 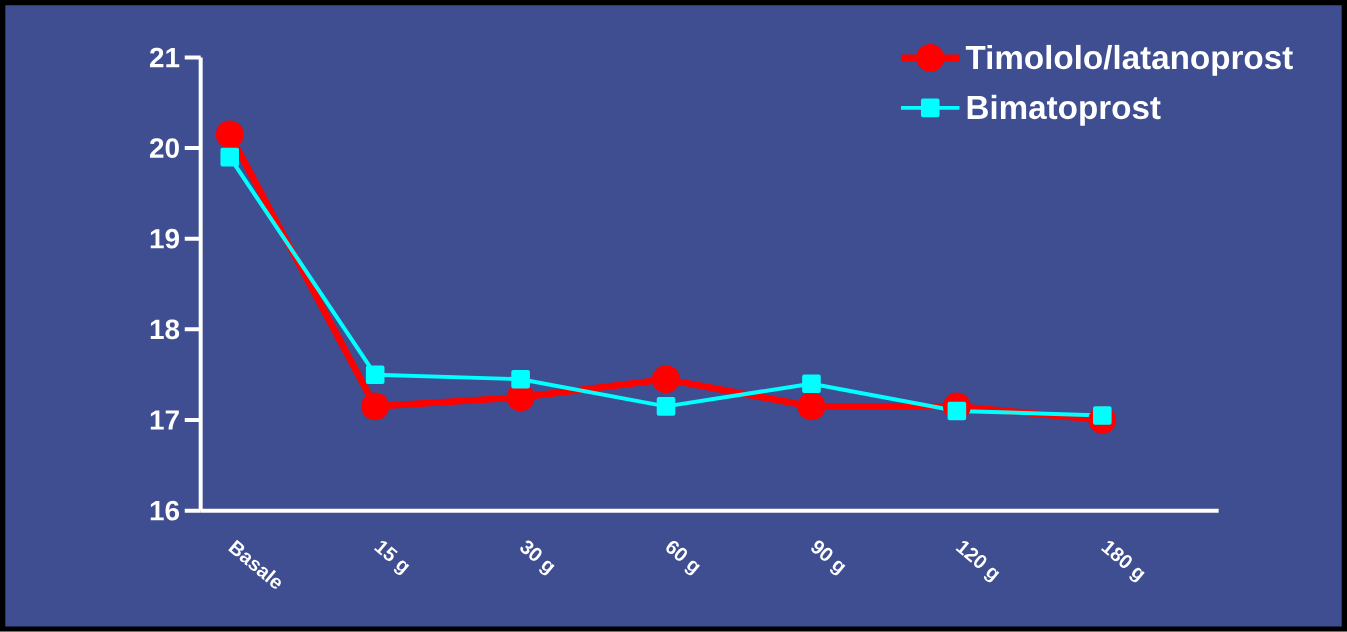 I want to click on y-tick-label: 19, so click(x=164, y=238).